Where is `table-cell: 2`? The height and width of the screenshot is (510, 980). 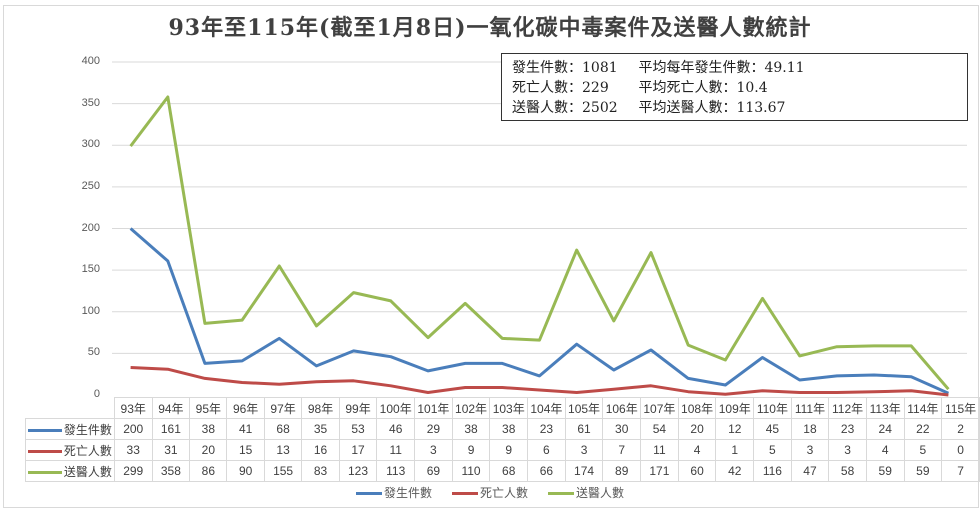 table-cell: 2 is located at coordinates (960, 429).